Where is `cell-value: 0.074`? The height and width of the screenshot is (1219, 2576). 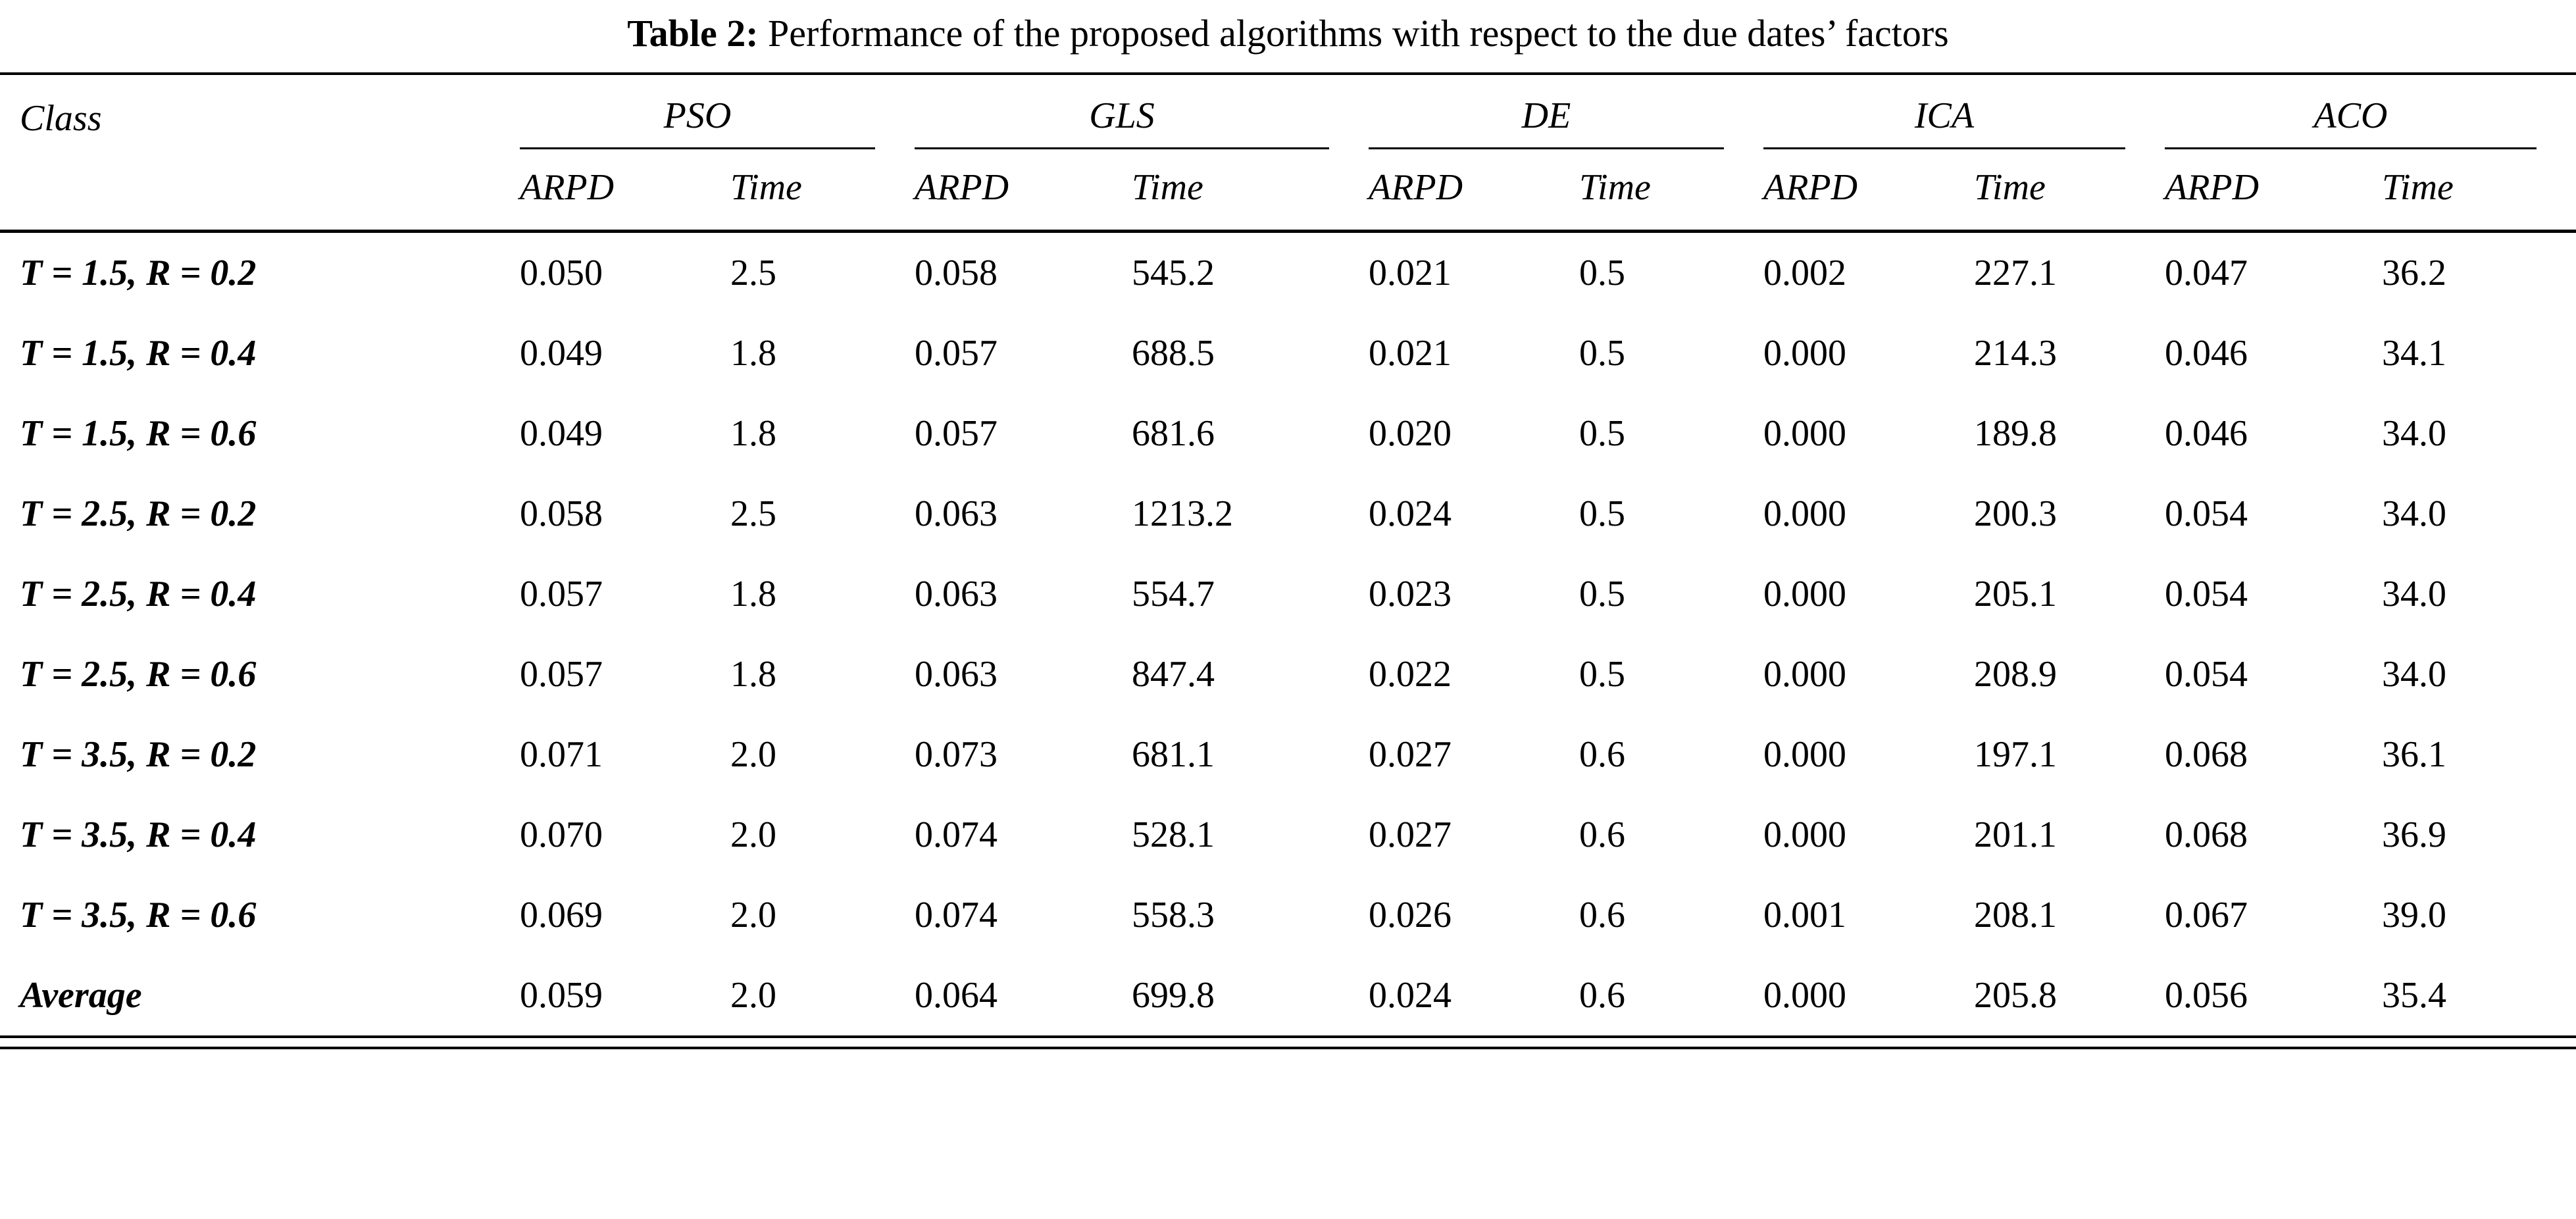 cell-value: 0.074 is located at coordinates (957, 835).